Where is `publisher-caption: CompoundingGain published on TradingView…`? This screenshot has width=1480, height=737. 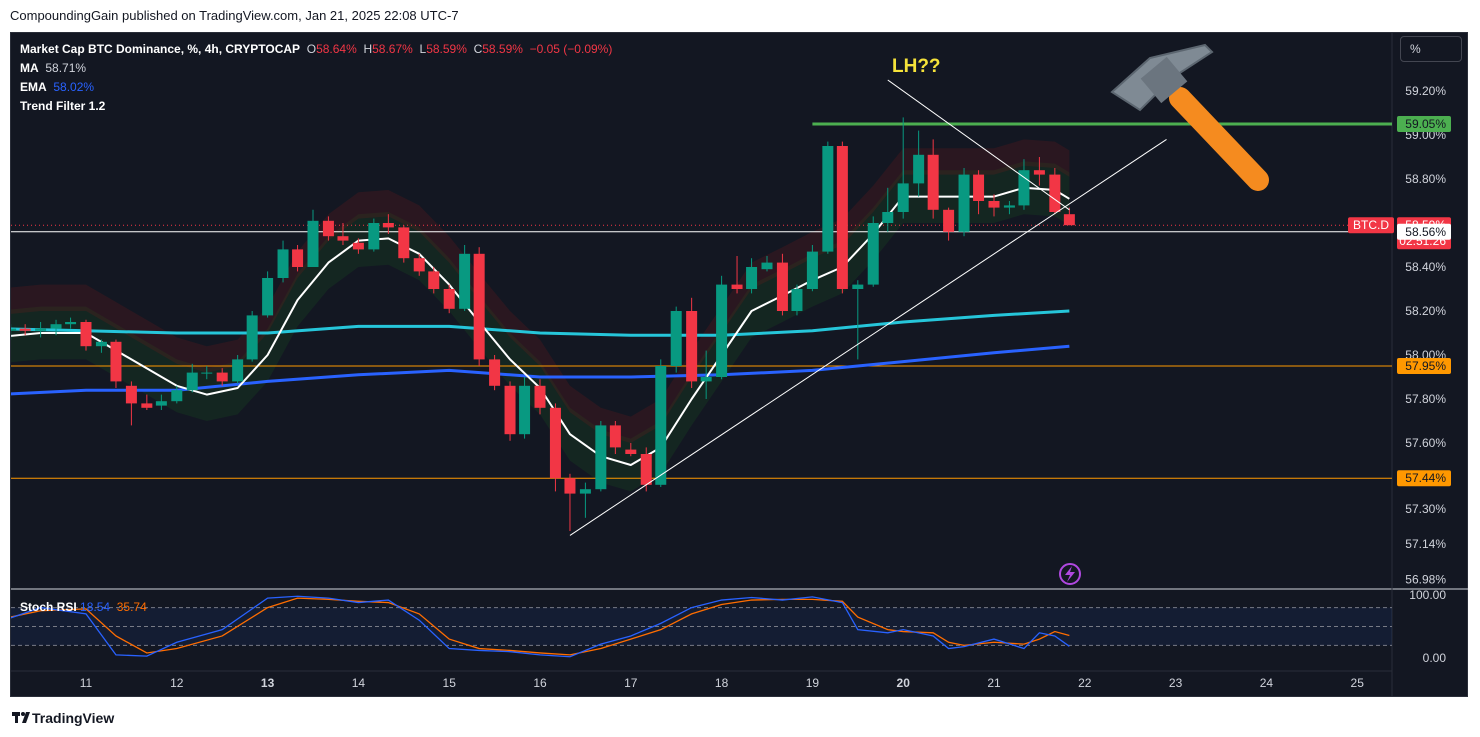
publisher-caption: CompoundingGain published on TradingView… is located at coordinates (234, 15).